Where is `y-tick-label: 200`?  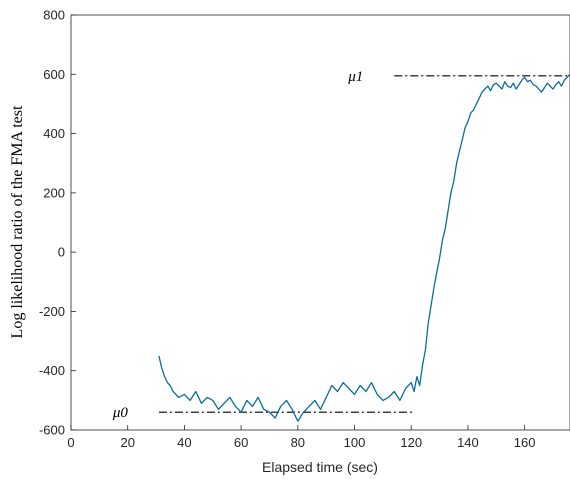
y-tick-label: 200 is located at coordinates (54, 192).